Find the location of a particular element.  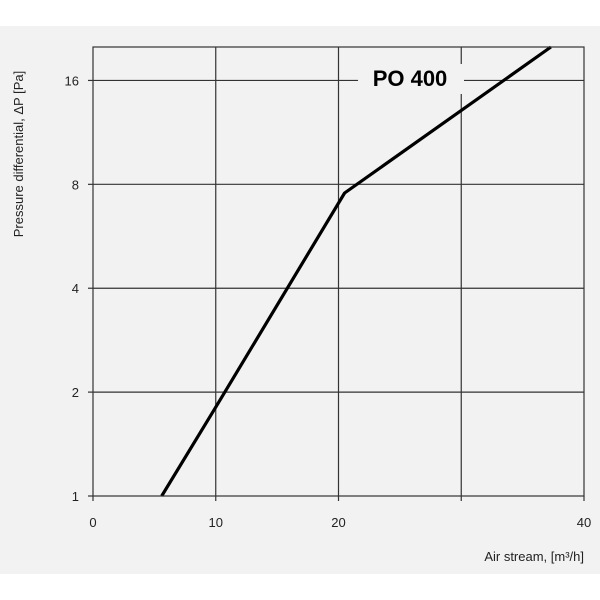

y-tick-label: 8 is located at coordinates (75, 184).